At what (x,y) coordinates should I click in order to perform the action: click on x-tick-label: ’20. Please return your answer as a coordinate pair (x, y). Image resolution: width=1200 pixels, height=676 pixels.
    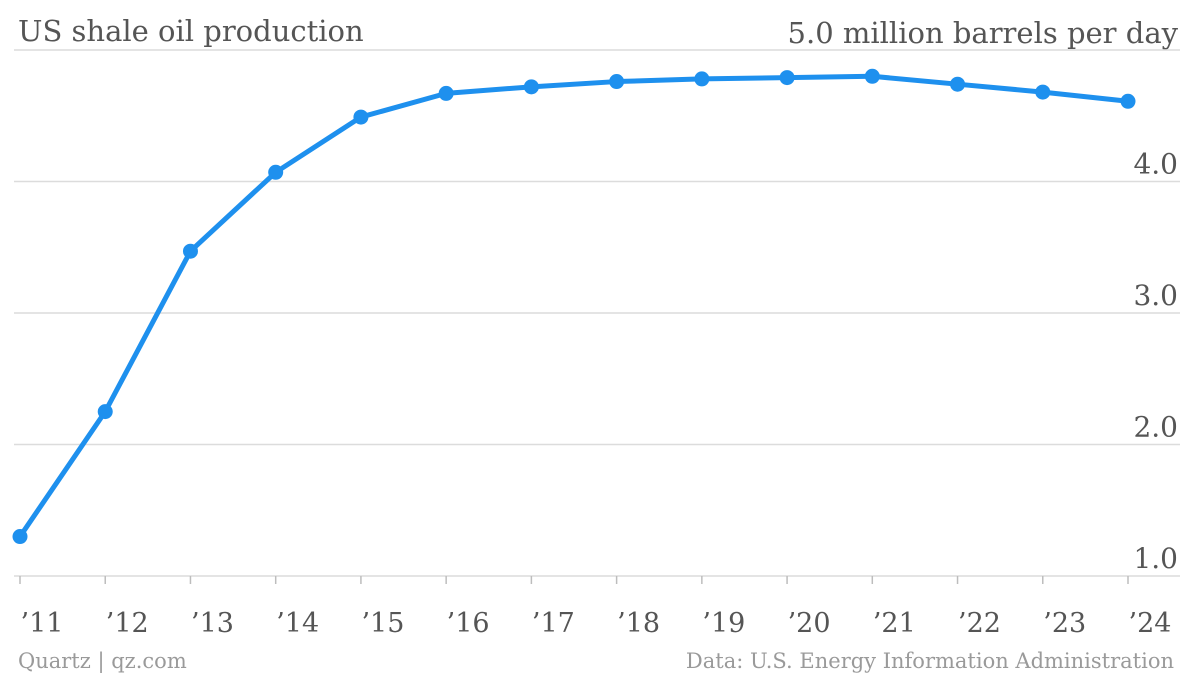
    Looking at the image, I should click on (809, 623).